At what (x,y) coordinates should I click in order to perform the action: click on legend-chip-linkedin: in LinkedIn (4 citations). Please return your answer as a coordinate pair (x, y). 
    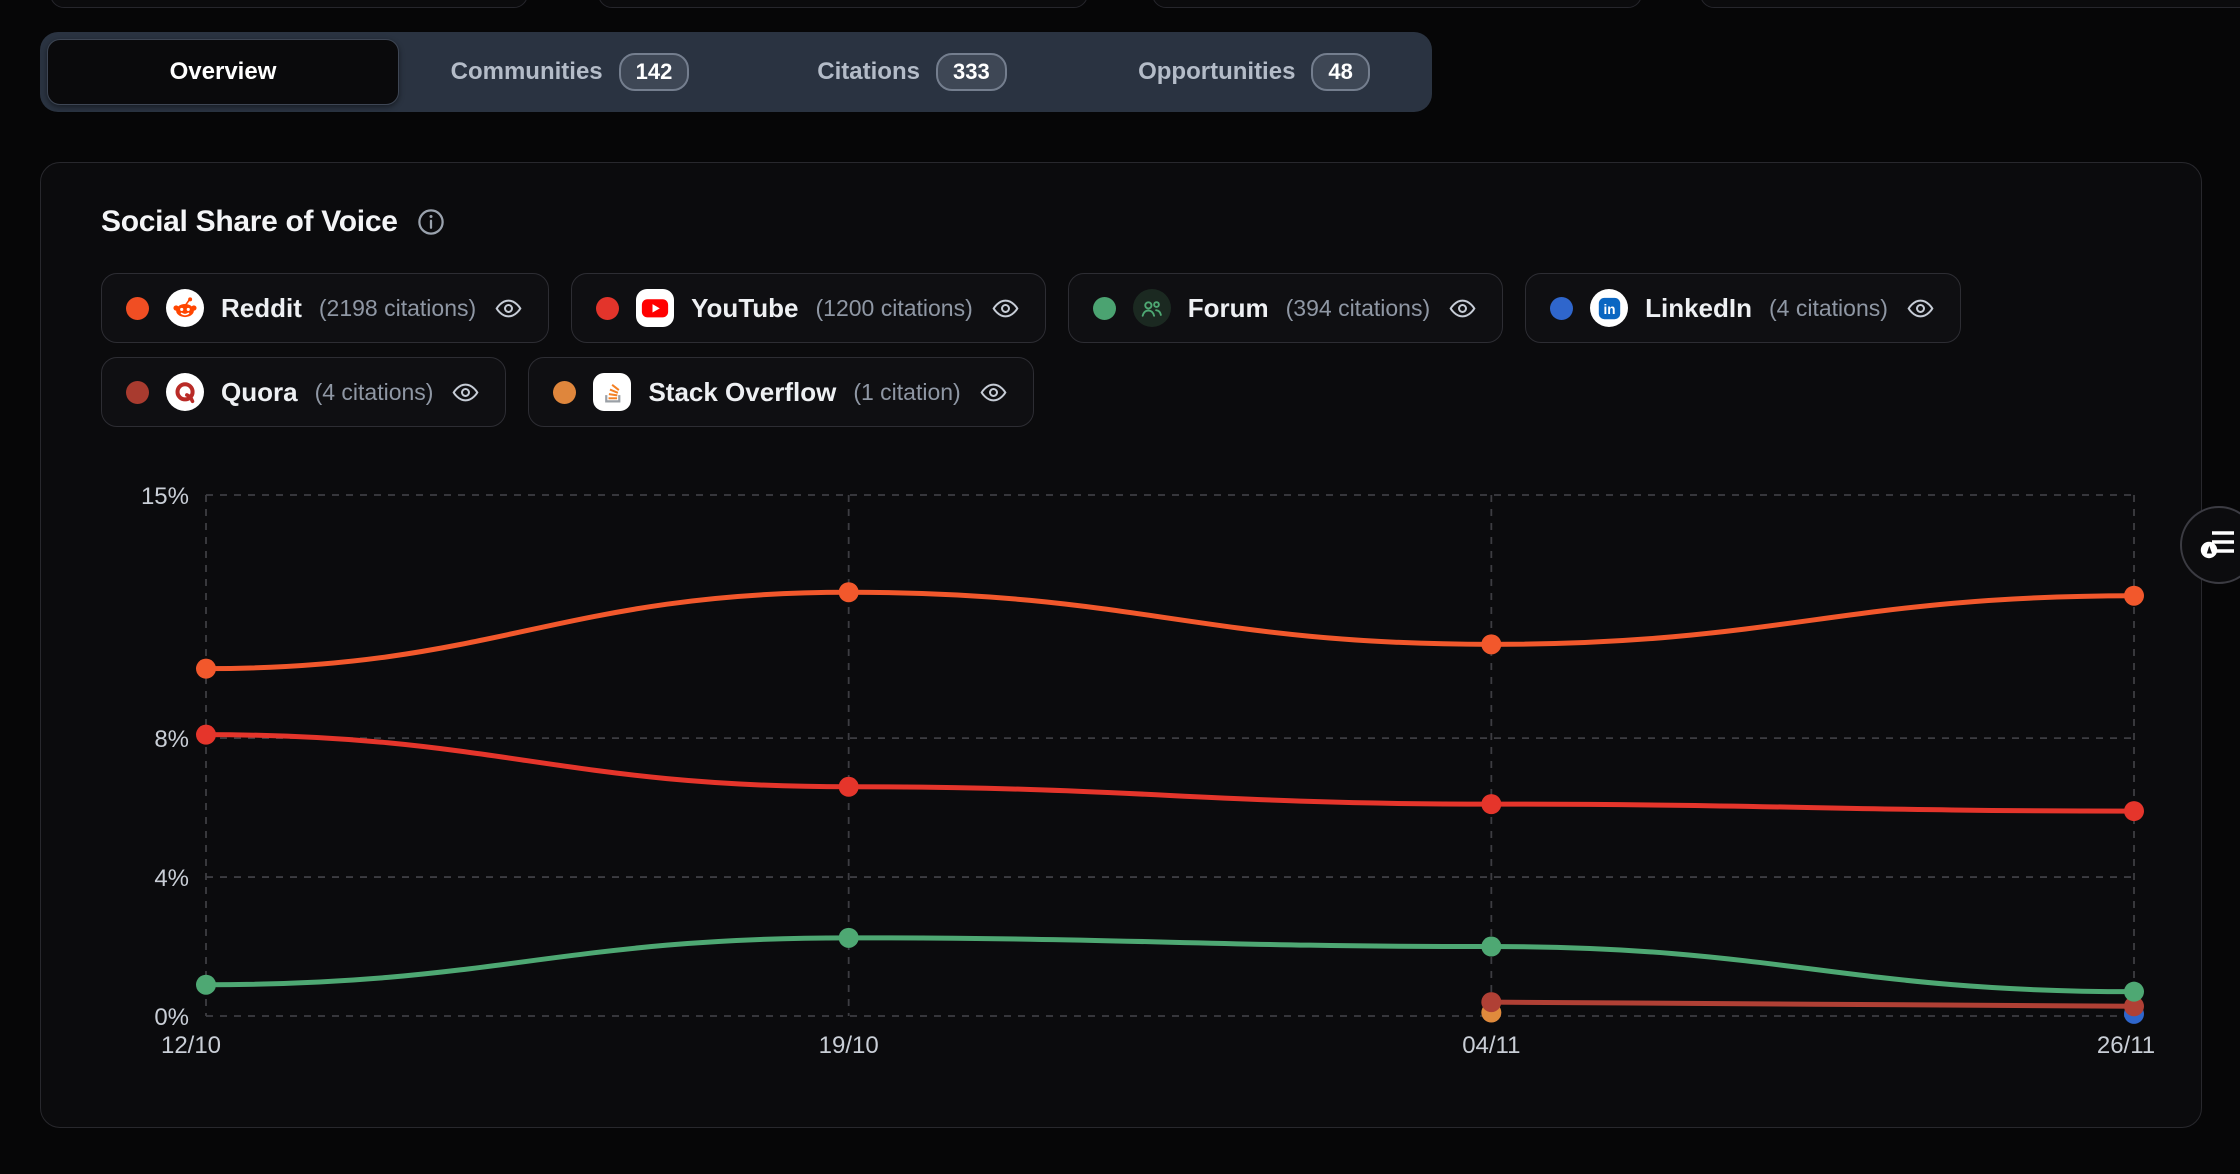
    Looking at the image, I should click on (1743, 308).